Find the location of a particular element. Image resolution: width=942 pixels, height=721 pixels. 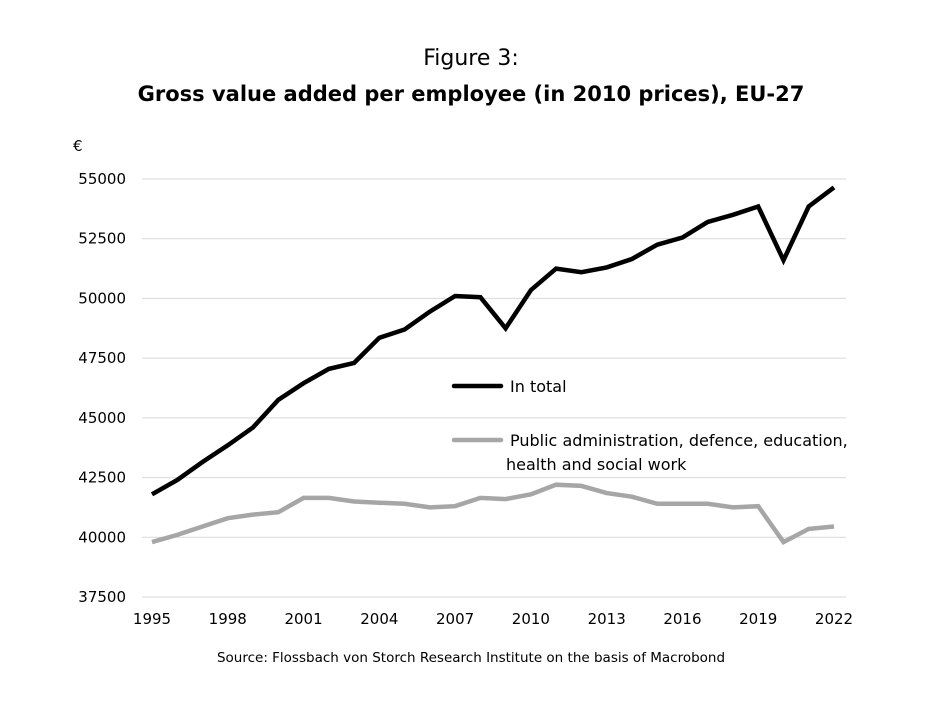

y-axis-unit: € is located at coordinates (78, 146).